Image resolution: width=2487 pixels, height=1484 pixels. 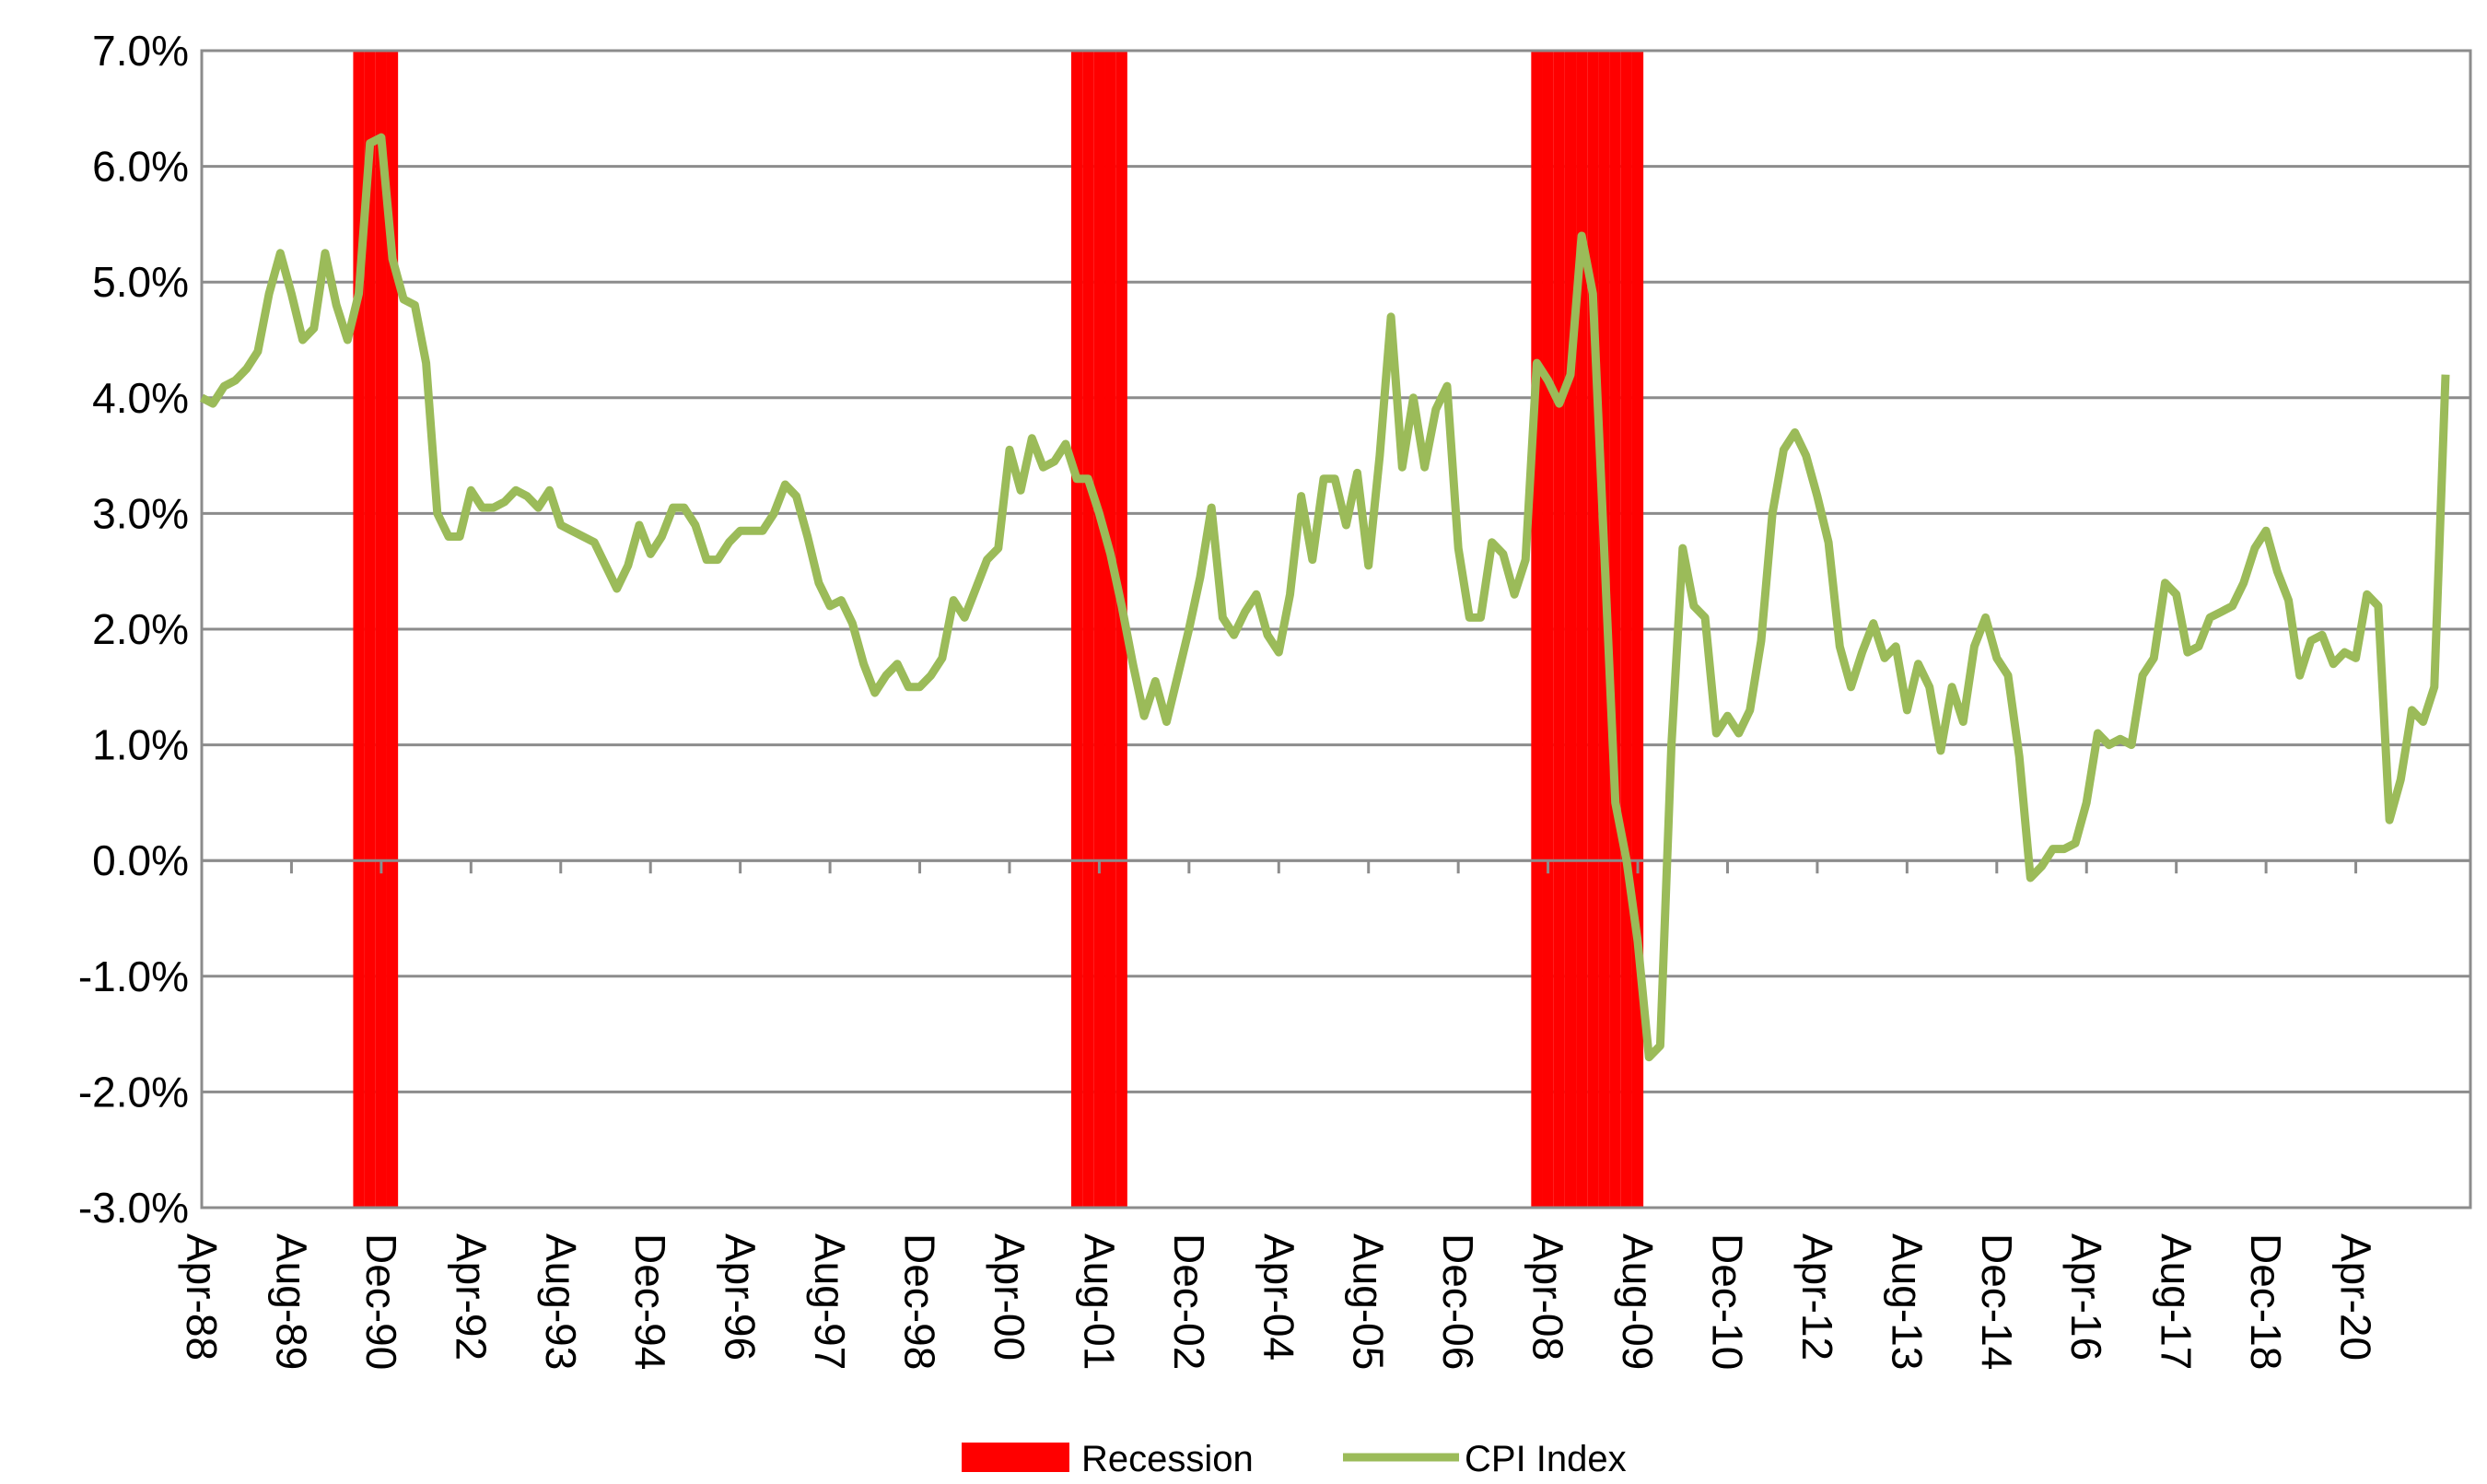 What do you see at coordinates (140, 860) in the screenshot?
I see `y-tick-label: 0.0%` at bounding box center [140, 860].